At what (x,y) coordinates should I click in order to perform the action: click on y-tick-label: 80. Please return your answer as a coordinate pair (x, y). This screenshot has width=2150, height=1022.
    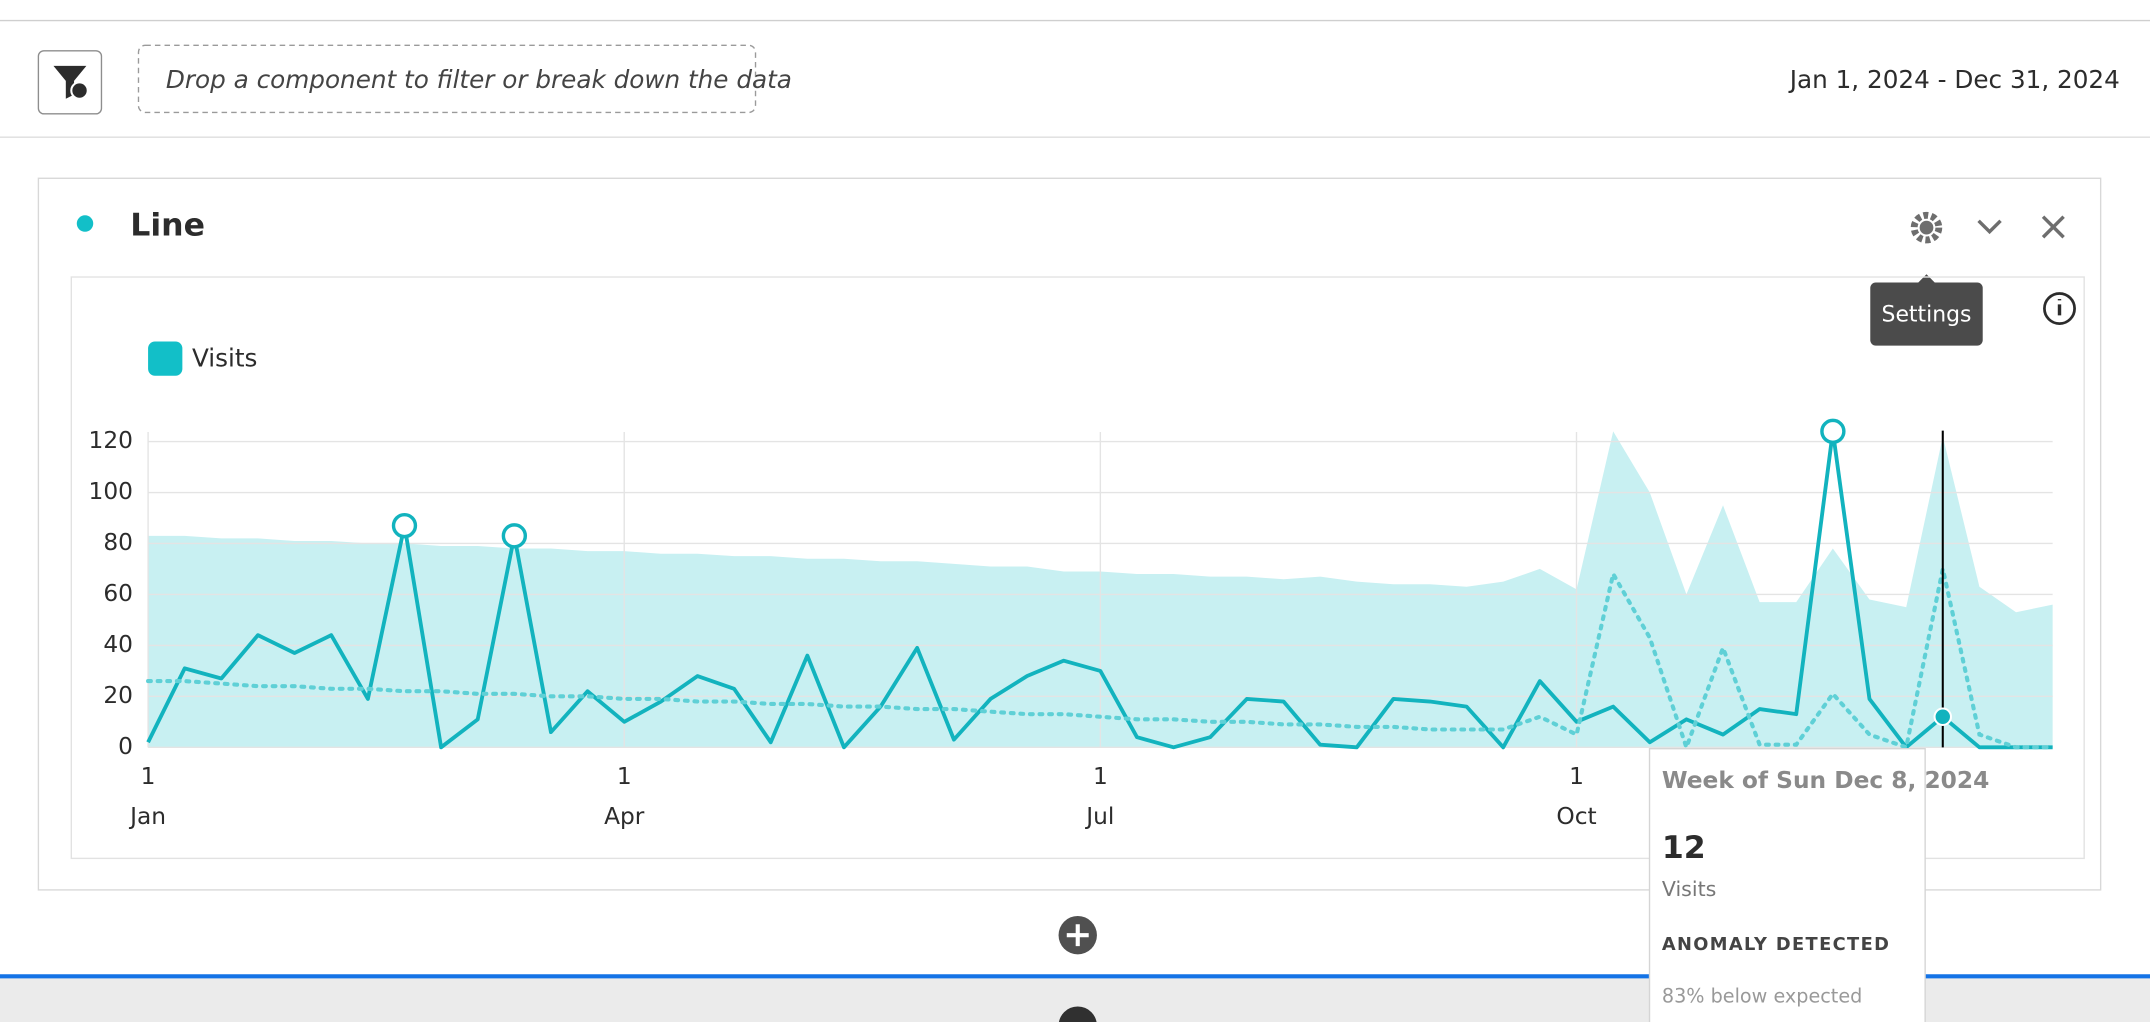
    Looking at the image, I should click on (118, 542).